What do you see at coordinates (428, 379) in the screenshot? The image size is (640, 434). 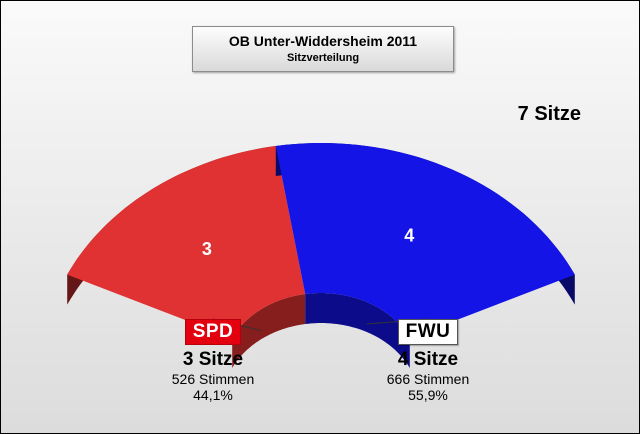 I see `fwu-votes-label: 666 Stimmen` at bounding box center [428, 379].